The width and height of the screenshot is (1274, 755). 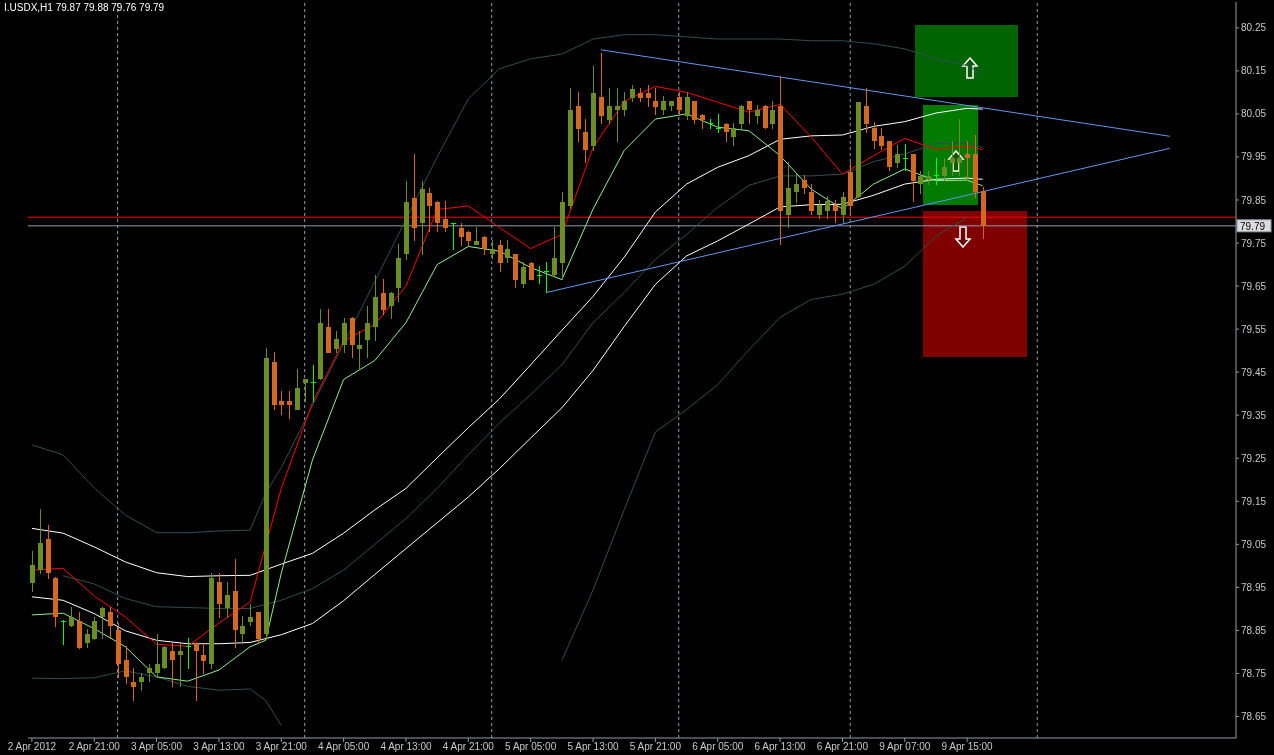 What do you see at coordinates (32, 746) in the screenshot?
I see `x-tick-label: 2 Apr 2012` at bounding box center [32, 746].